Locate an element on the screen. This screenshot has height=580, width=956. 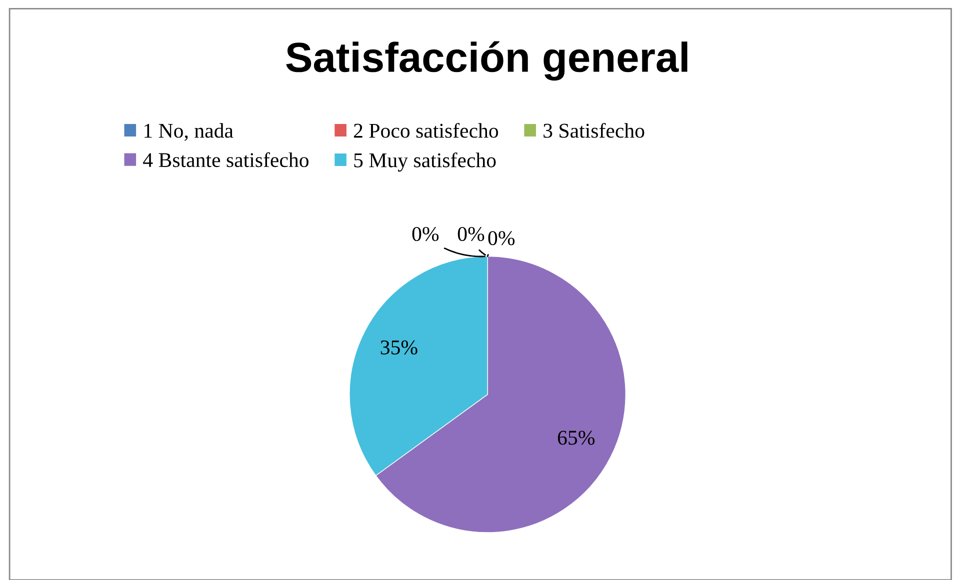
chart-title: Satisfacción general is located at coordinates (487, 61).